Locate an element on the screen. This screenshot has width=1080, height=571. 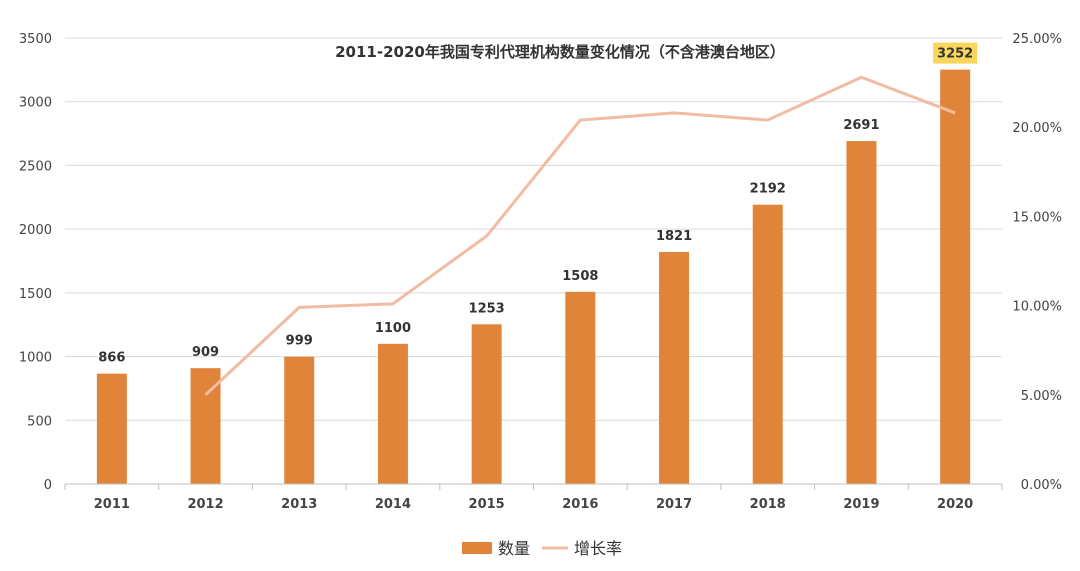
y-right-tick-label: 20.00% is located at coordinates (1037, 128).